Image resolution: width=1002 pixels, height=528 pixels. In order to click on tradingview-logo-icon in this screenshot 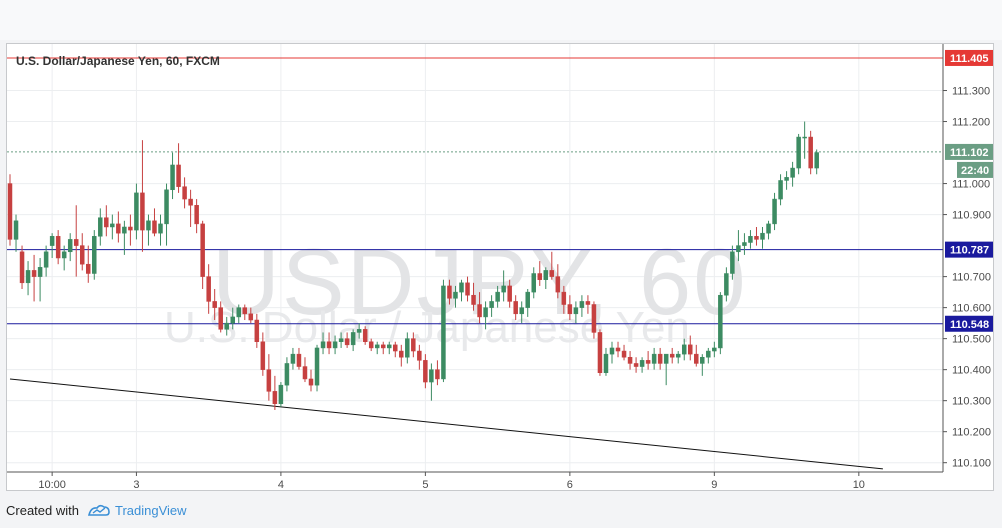, I will do `click(99, 510)`.